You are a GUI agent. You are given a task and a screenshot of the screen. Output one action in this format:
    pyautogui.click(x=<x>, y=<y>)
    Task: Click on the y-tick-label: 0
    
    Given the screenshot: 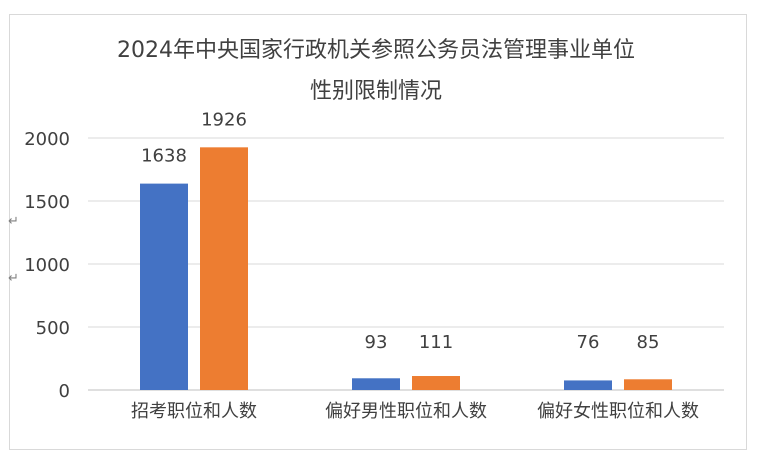 What is the action you would take?
    pyautogui.click(x=64, y=391)
    